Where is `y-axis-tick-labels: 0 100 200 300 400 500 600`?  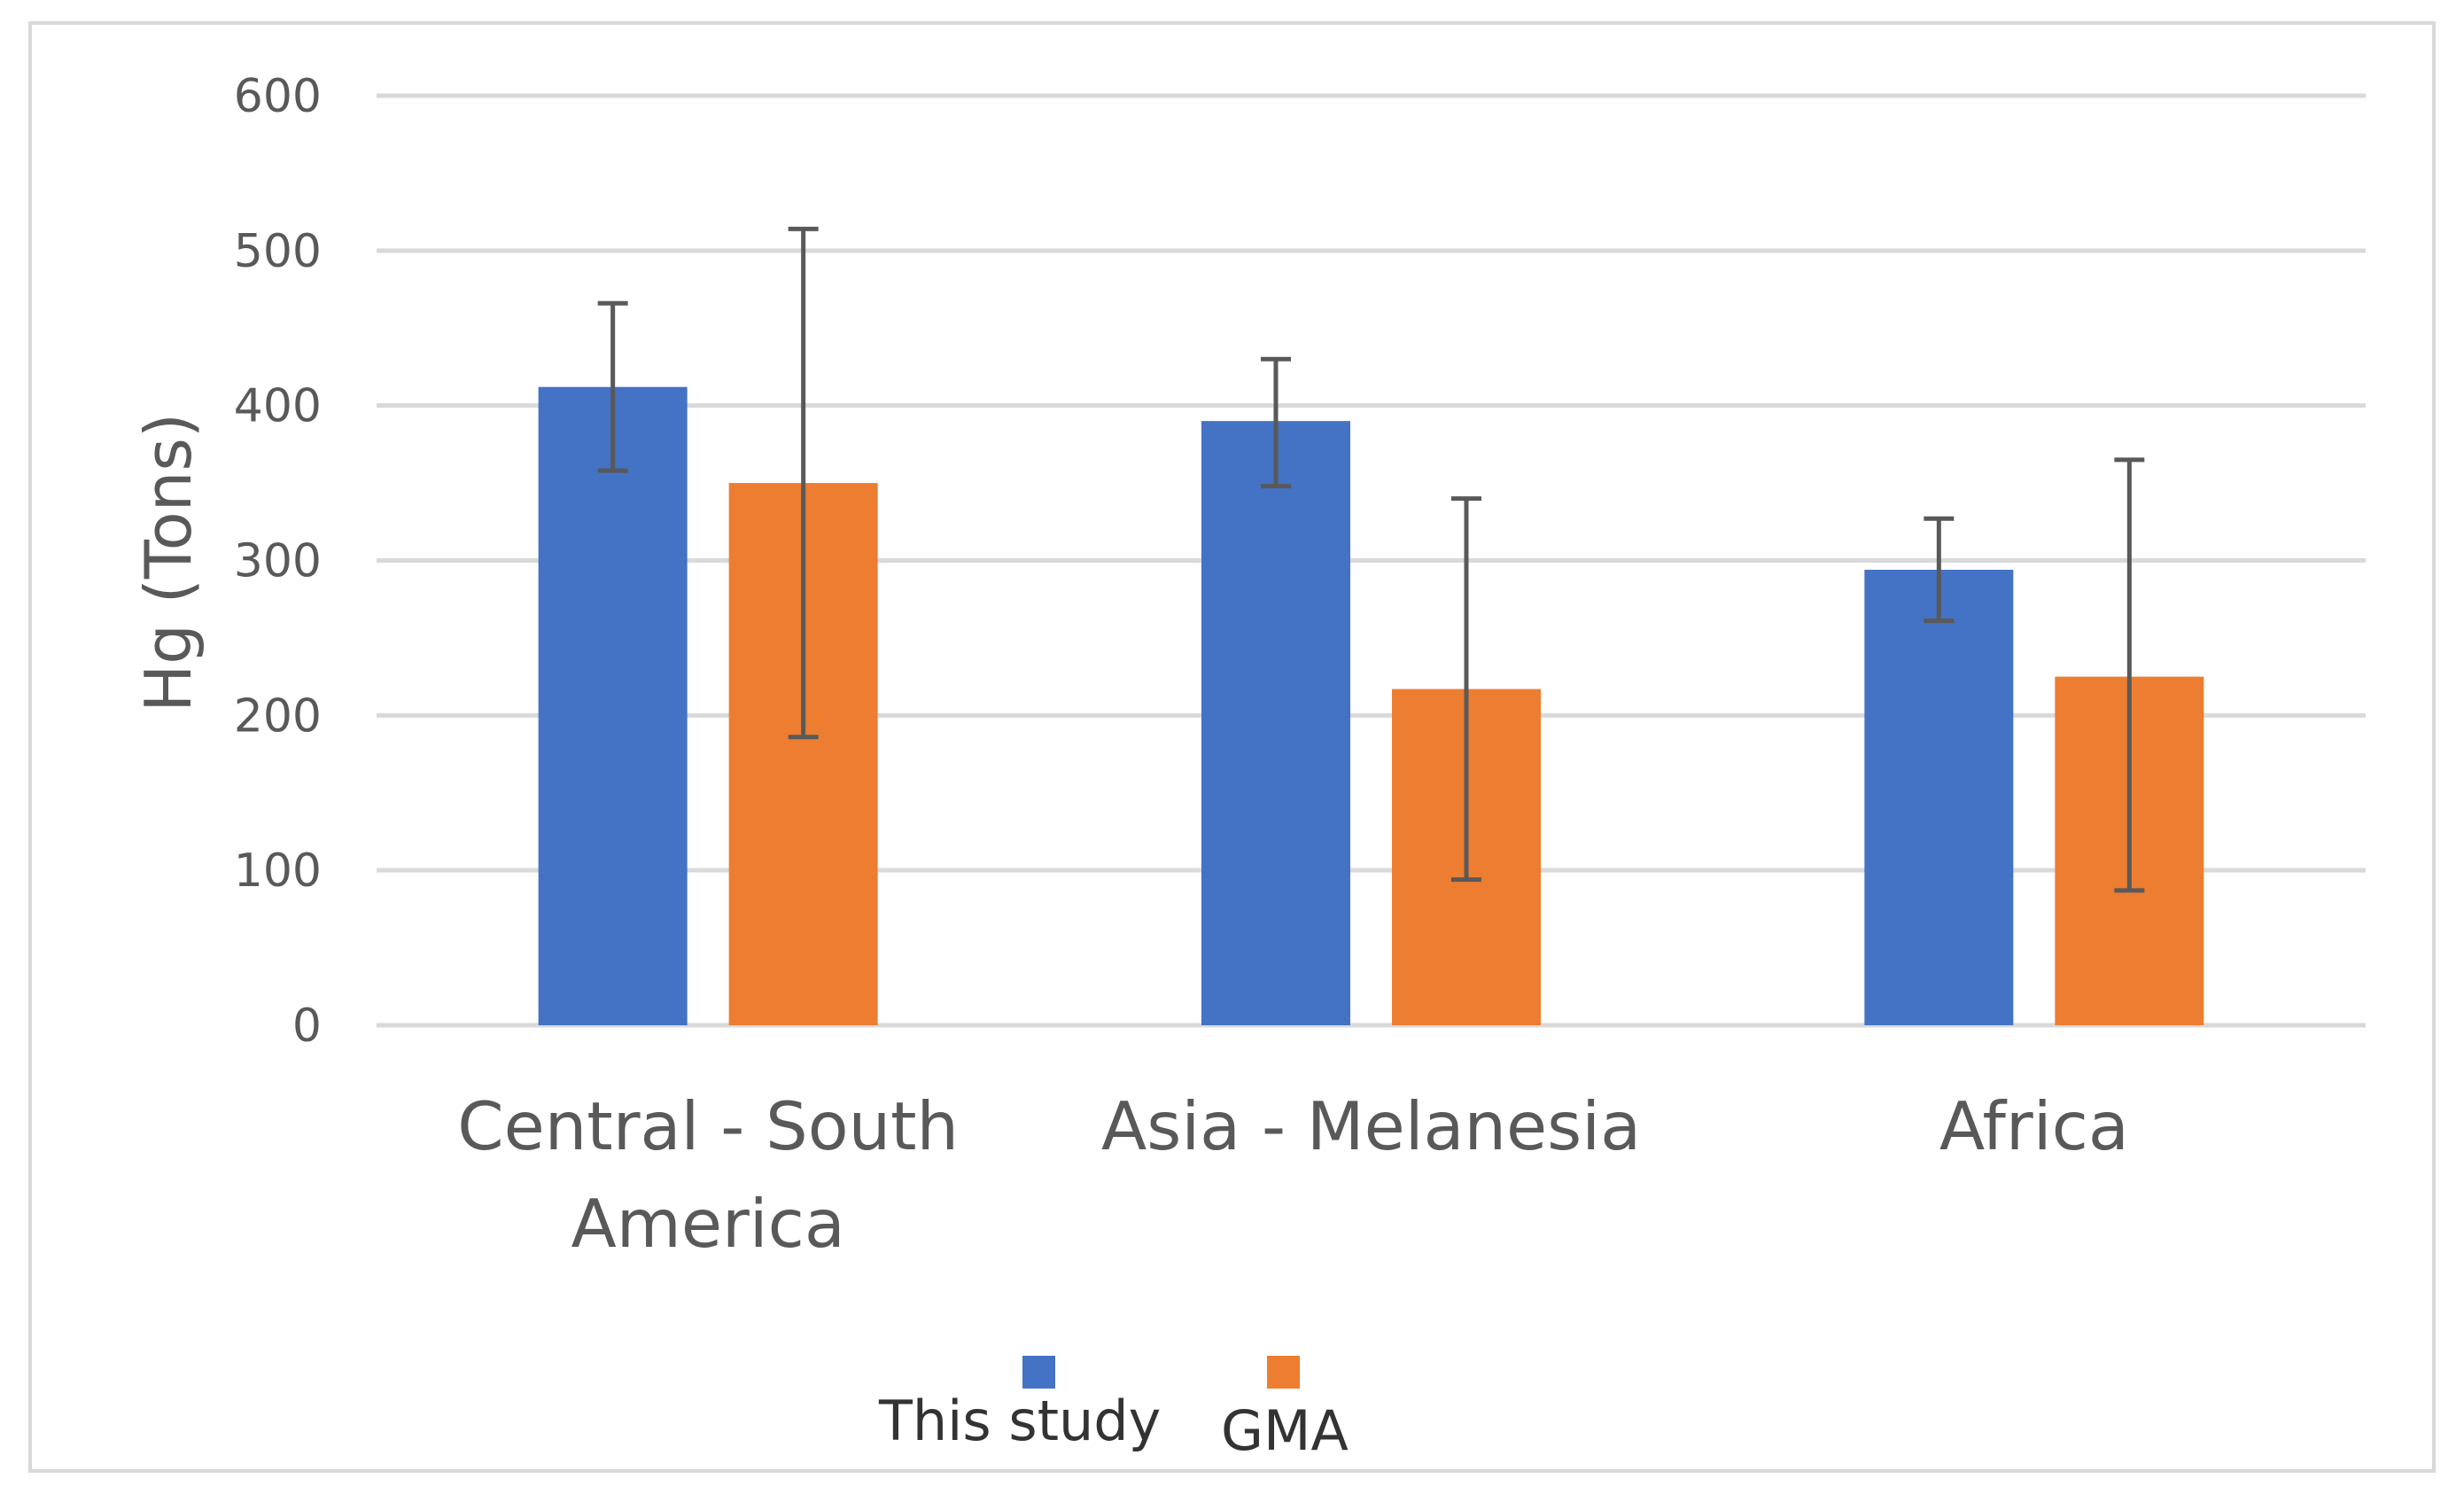
y-axis-tick-labels: 0 100 200 300 400 500 600 is located at coordinates (278, 562).